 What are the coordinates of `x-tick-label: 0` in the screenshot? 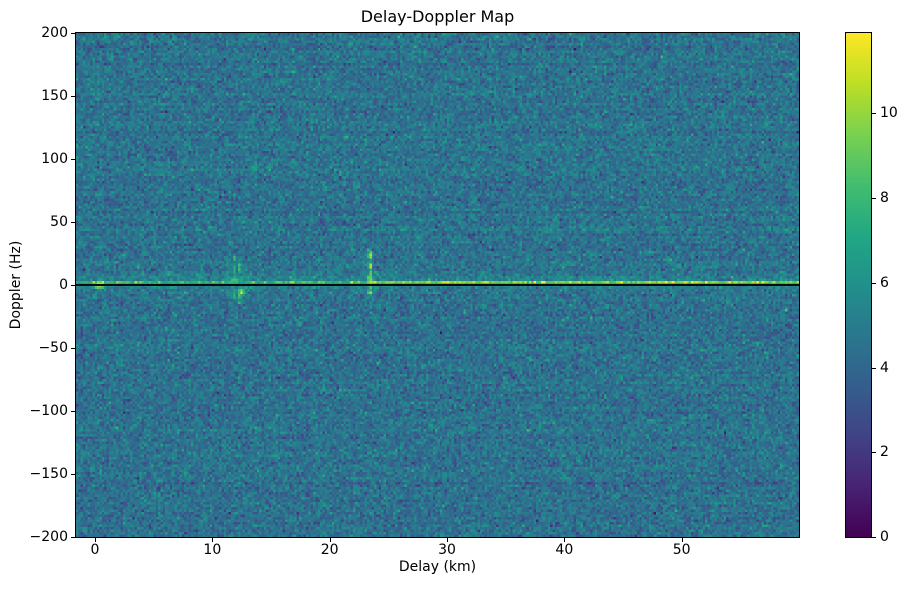 It's located at (95, 550).